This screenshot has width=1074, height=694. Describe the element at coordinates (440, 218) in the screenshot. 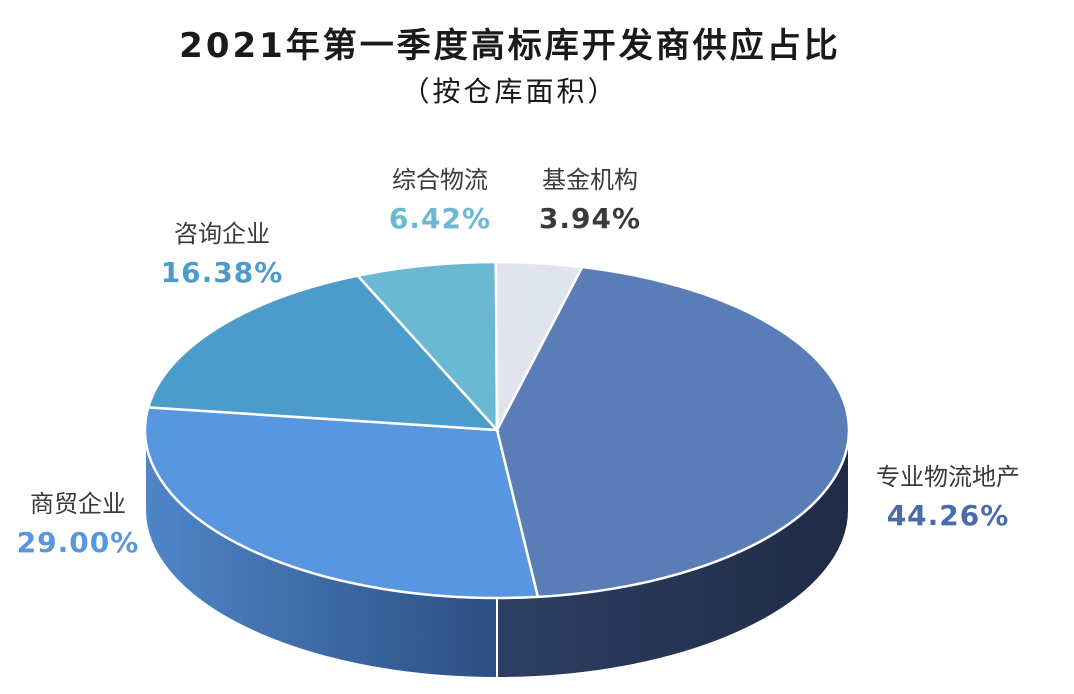

I see `slice-value-label-4: 6.42%` at that location.